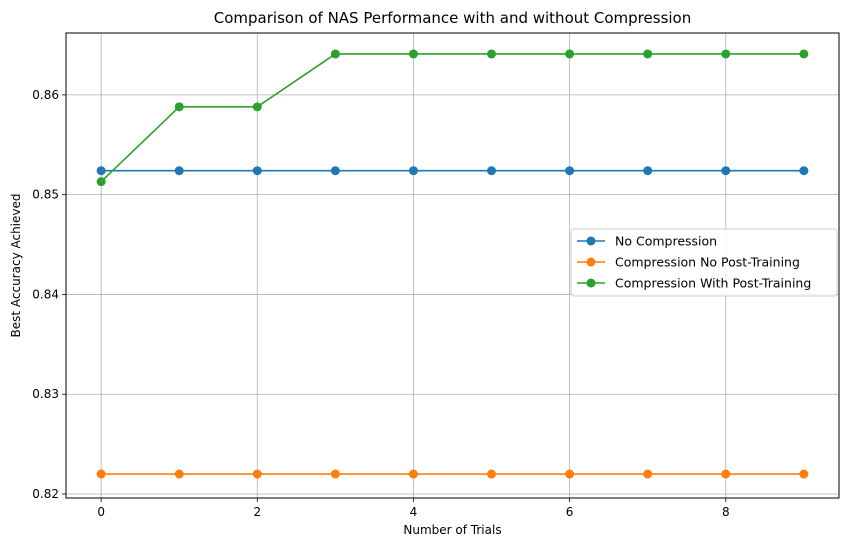 The width and height of the screenshot is (855, 547). I want to click on legend-entry: No Compression, so click(666, 241).